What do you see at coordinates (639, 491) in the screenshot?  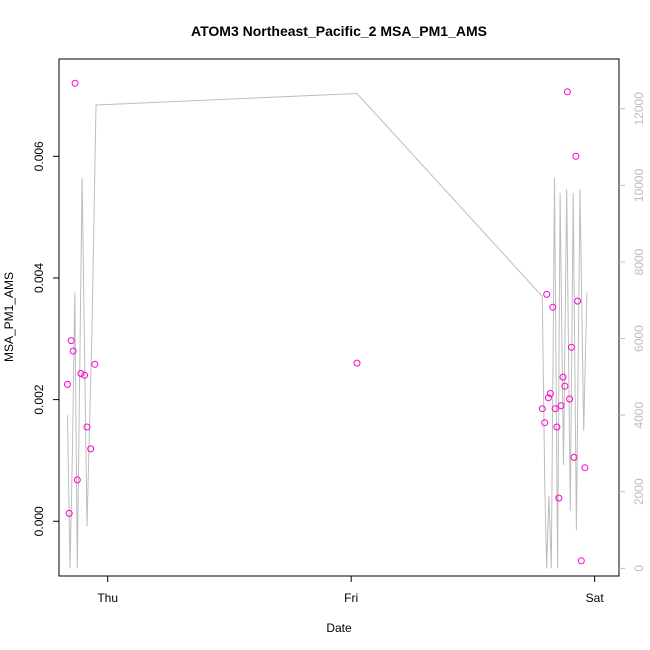 I see `y2-tick-label: 2000` at bounding box center [639, 491].